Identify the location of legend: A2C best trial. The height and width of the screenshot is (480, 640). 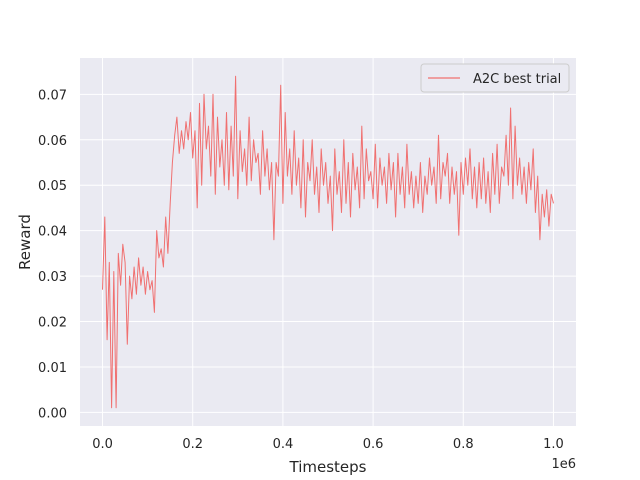
(495, 78).